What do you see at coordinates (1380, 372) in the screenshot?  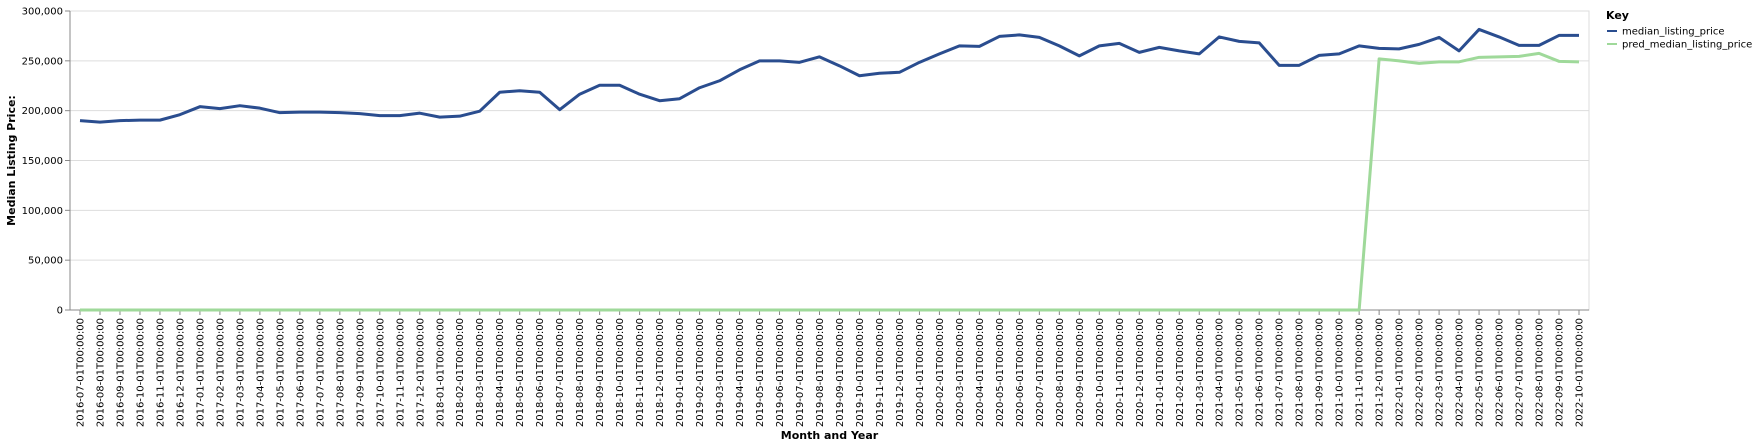 I see `x-tick-label: 2021-12-01T00:00:00` at bounding box center [1380, 372].